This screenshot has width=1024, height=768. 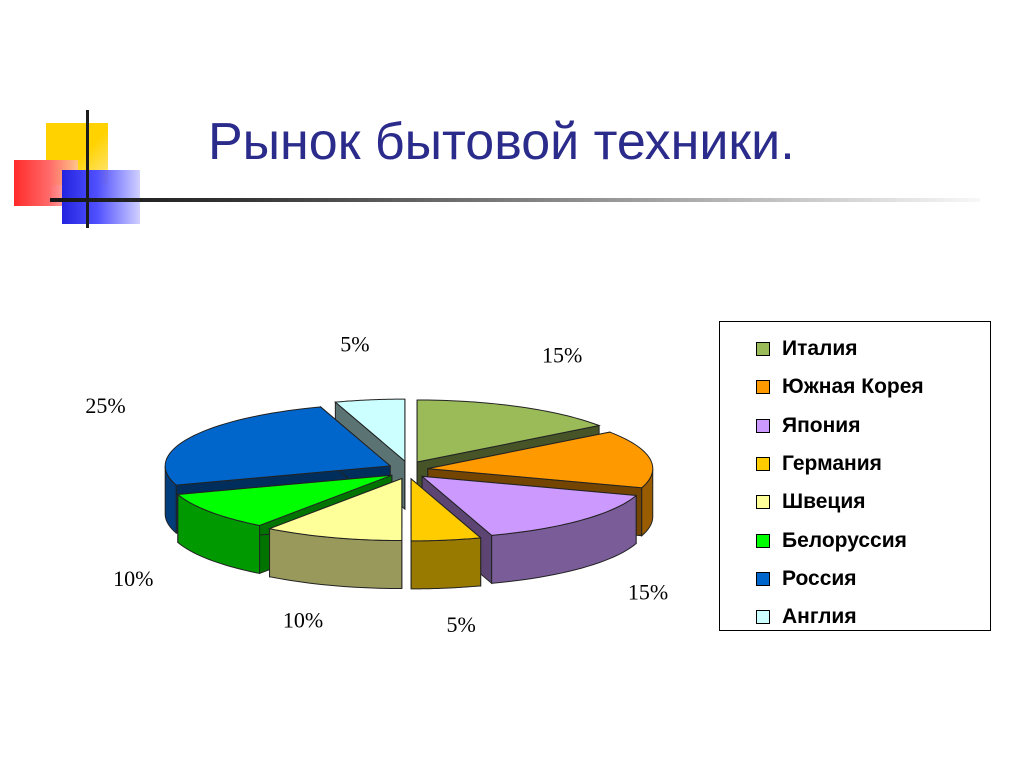 I want to click on legend-item: Германия, so click(x=873, y=464).